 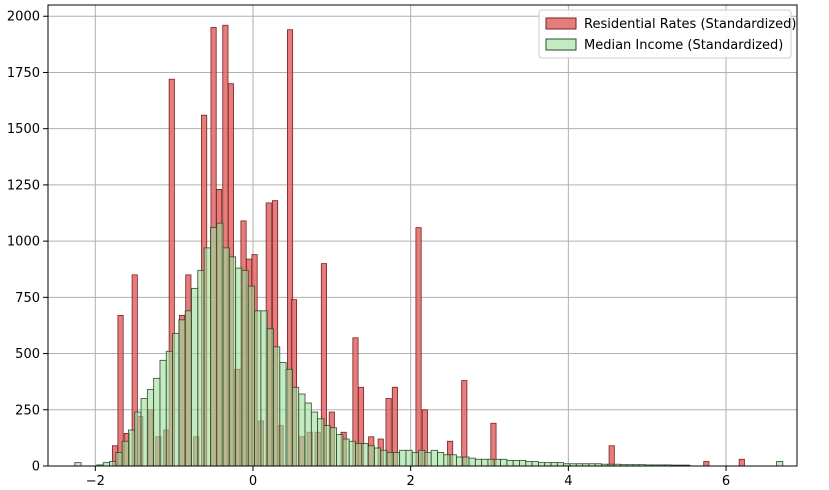 What do you see at coordinates (27, 354) in the screenshot?
I see `y-tick-label-2: 500` at bounding box center [27, 354].